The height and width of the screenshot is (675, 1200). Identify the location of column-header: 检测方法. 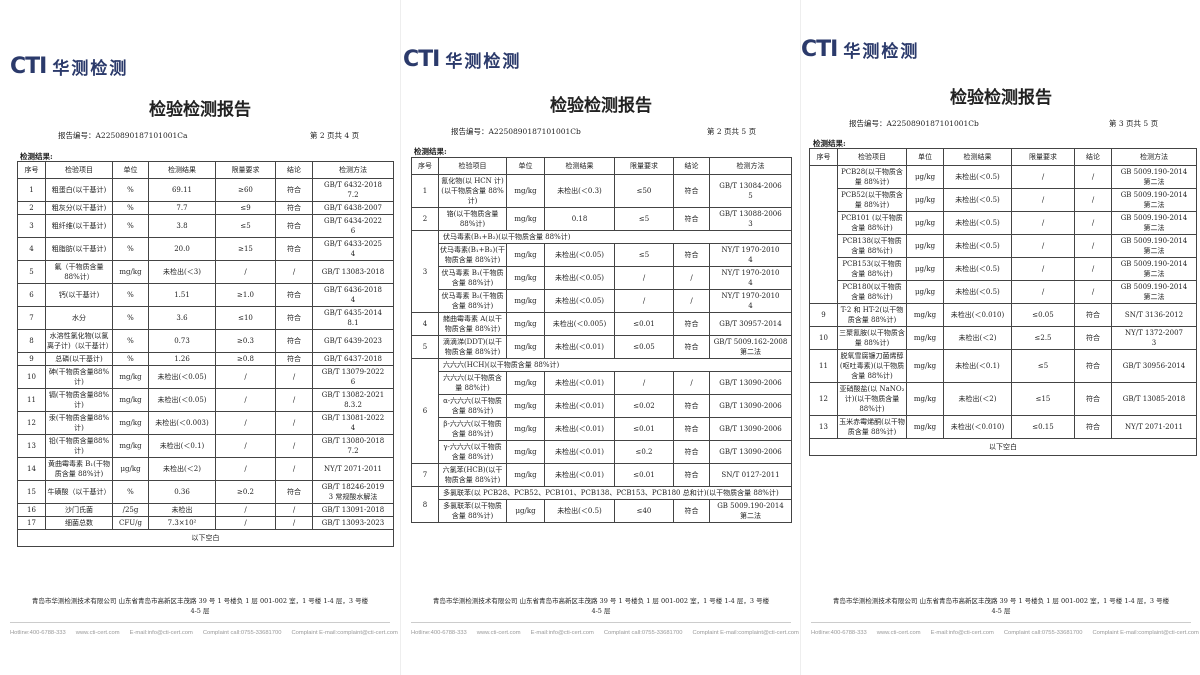
(353, 170).